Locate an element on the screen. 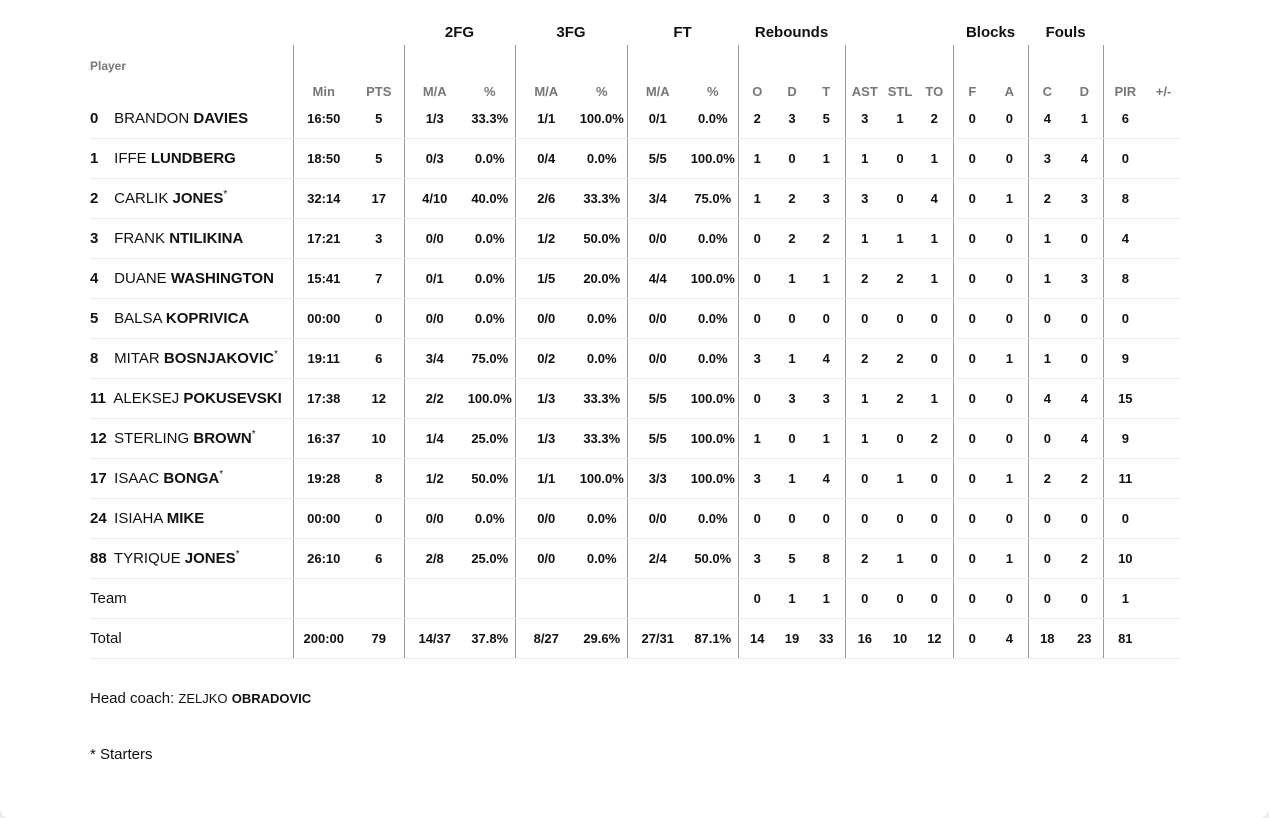 Image resolution: width=1269 pixels, height=818 pixels. player-name: 2 CARLIK JONES* is located at coordinates (191, 198).